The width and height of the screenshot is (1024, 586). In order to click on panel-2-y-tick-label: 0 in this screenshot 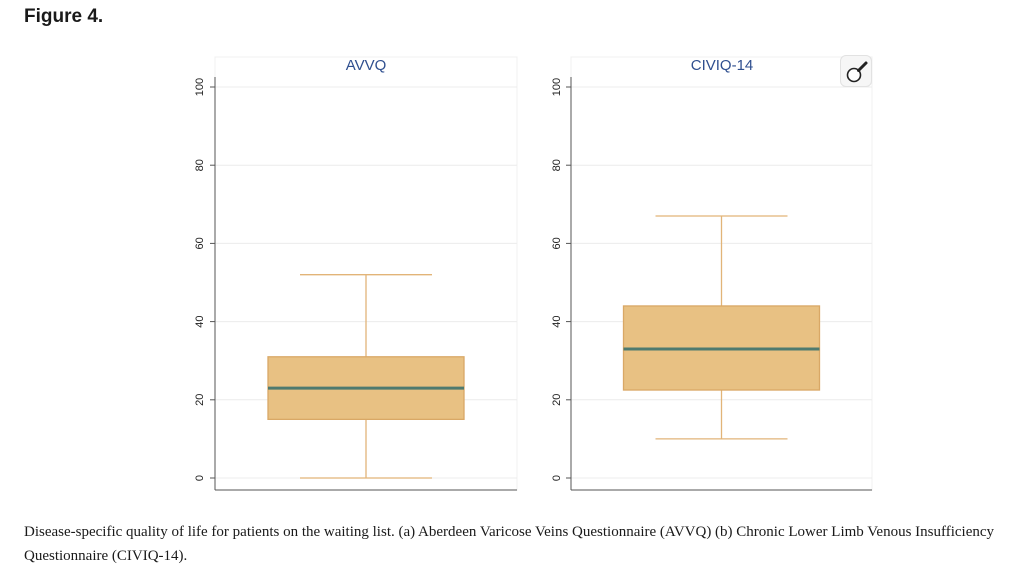, I will do `click(557, 478)`.